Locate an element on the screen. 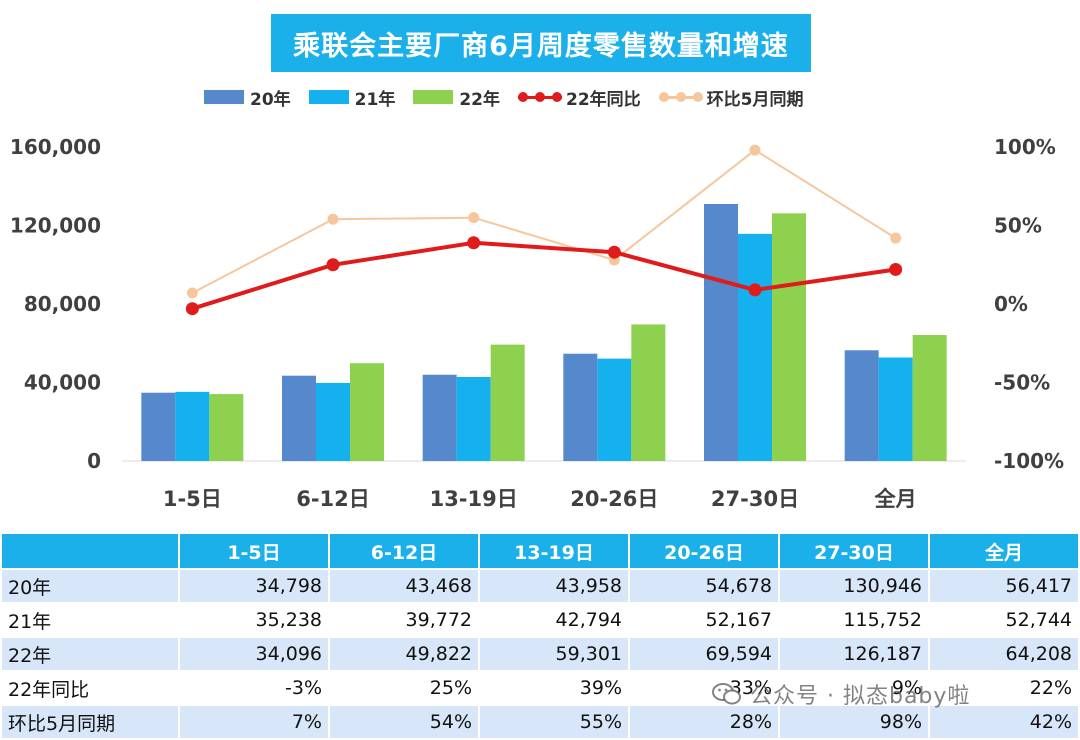 The height and width of the screenshot is (740, 1080). table-cell: -3% is located at coordinates (254, 688).